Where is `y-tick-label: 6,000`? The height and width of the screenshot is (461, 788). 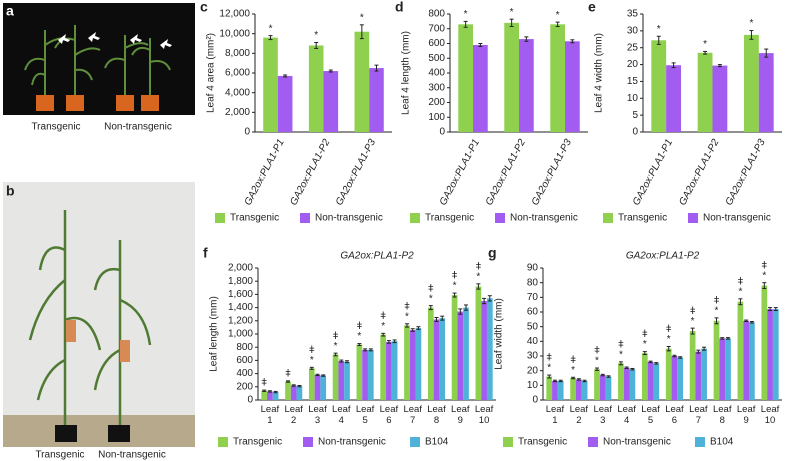
y-tick-label: 6,000 is located at coordinates (237, 73).